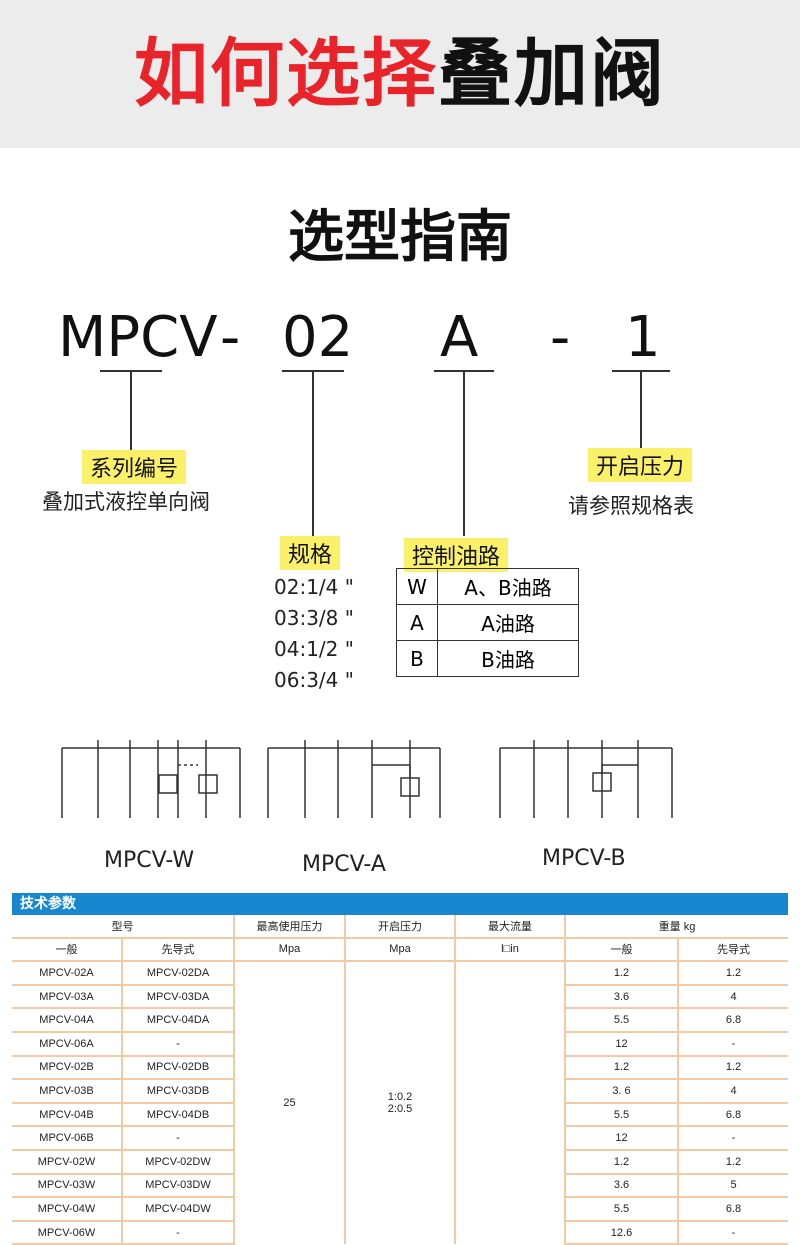 The width and height of the screenshot is (800, 1245). I want to click on table-row: MPCV-02B MPCV-02DB 1.2 1.2, so click(400, 1068).